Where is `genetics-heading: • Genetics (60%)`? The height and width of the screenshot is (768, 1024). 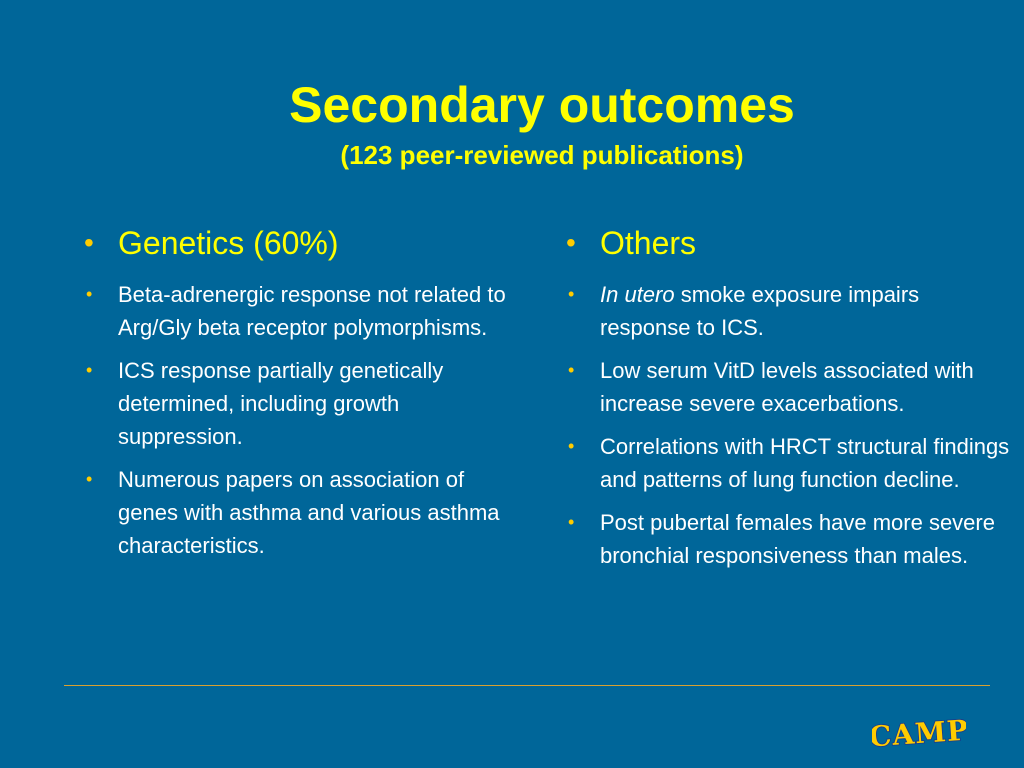 genetics-heading: • Genetics (60%) is located at coordinates (300, 243).